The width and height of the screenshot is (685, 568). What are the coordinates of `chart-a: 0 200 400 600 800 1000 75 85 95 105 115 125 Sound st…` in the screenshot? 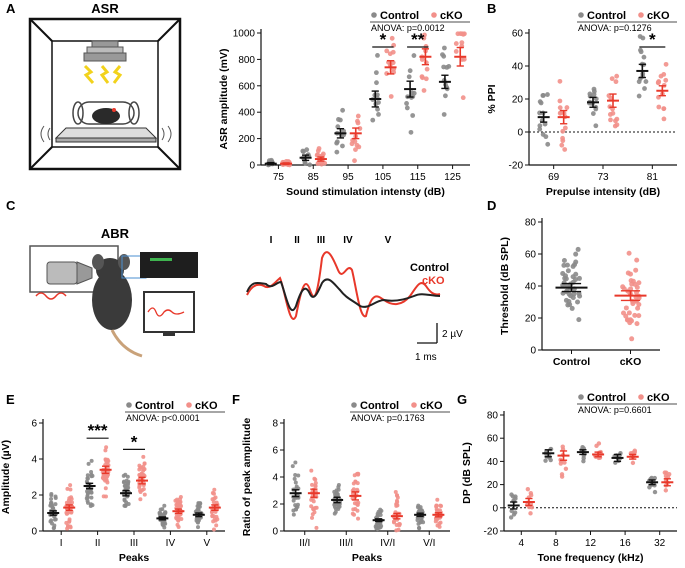 It's located at (344, 104).